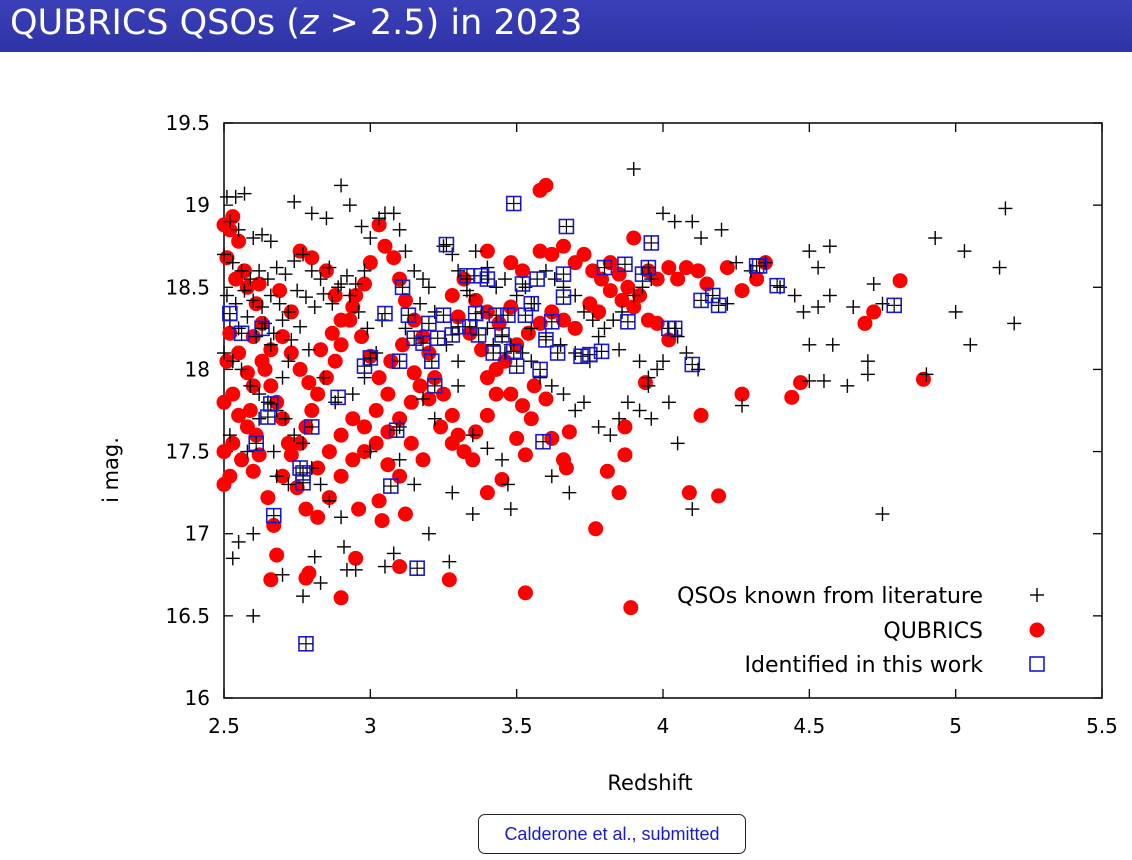 The image size is (1132, 860). What do you see at coordinates (197, 534) in the screenshot?
I see `y-tick-label: 17` at bounding box center [197, 534].